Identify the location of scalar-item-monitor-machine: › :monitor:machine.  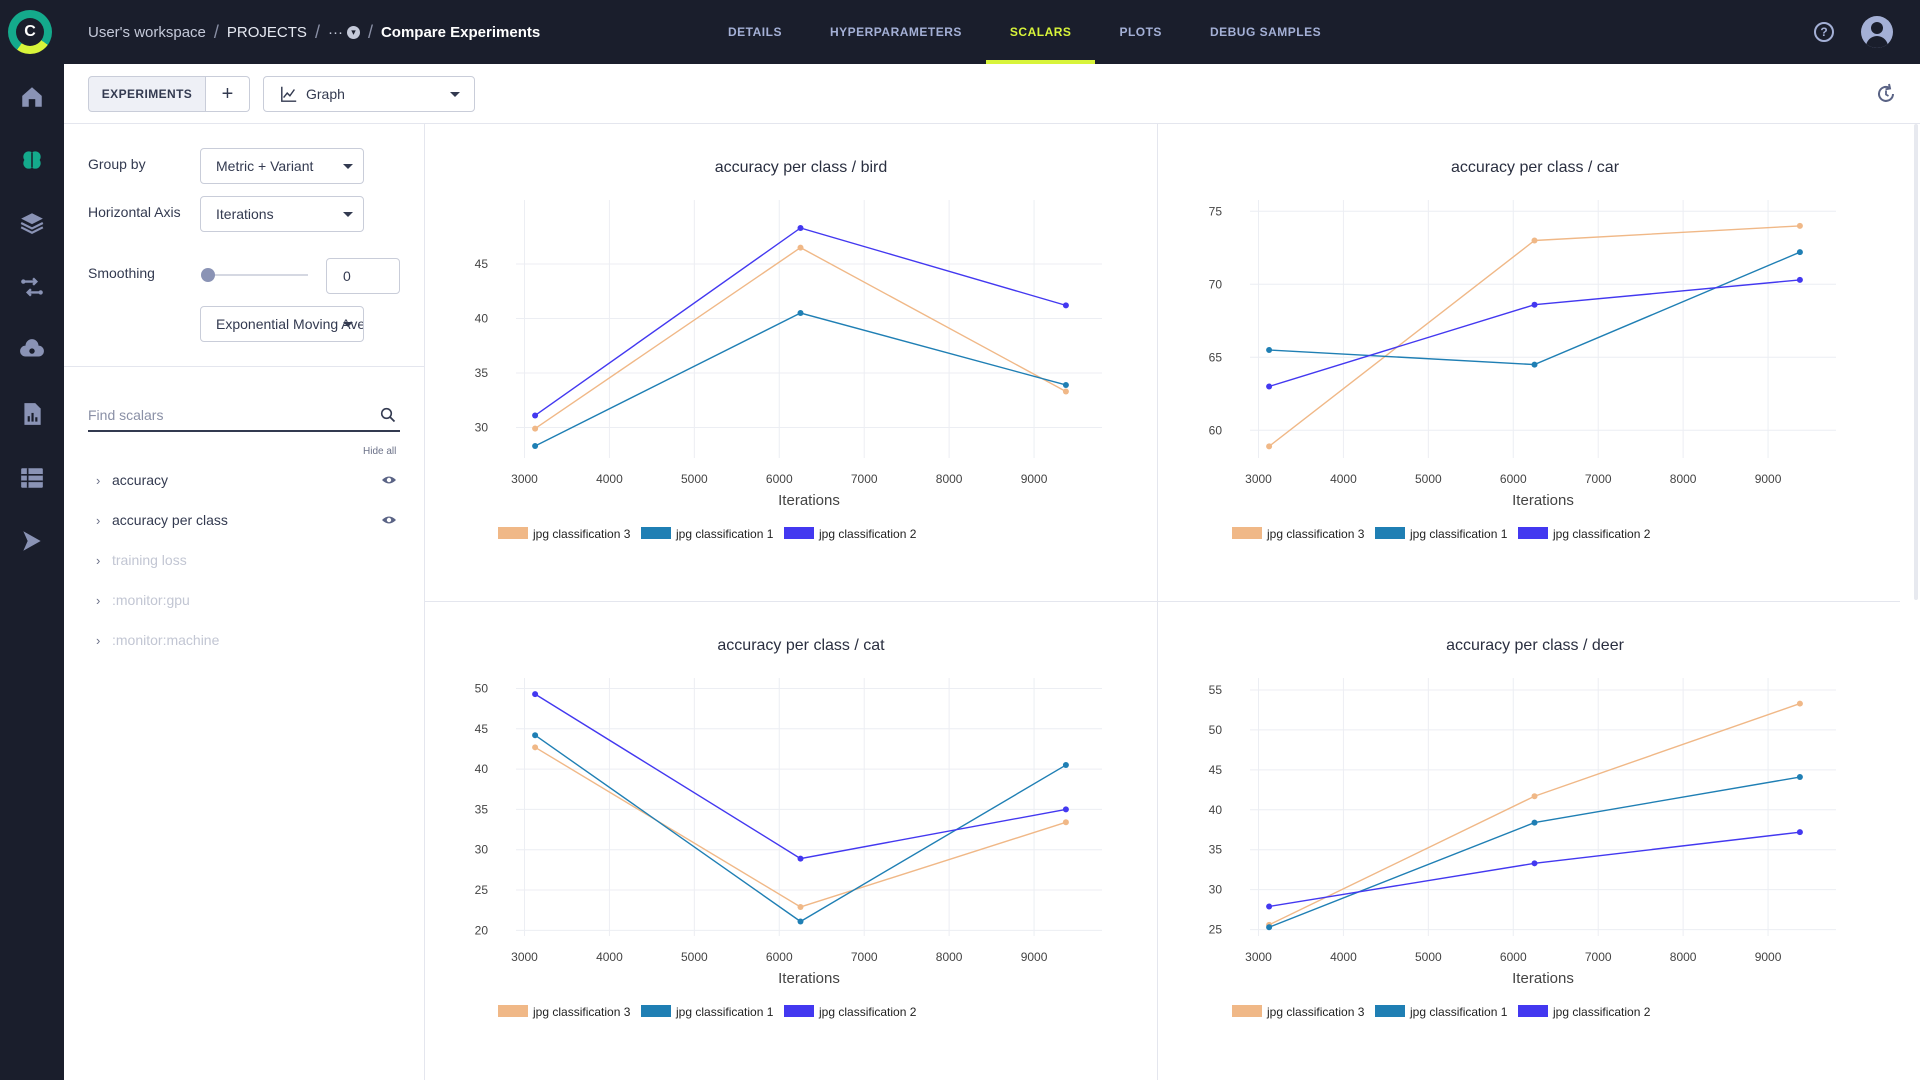
(157, 640).